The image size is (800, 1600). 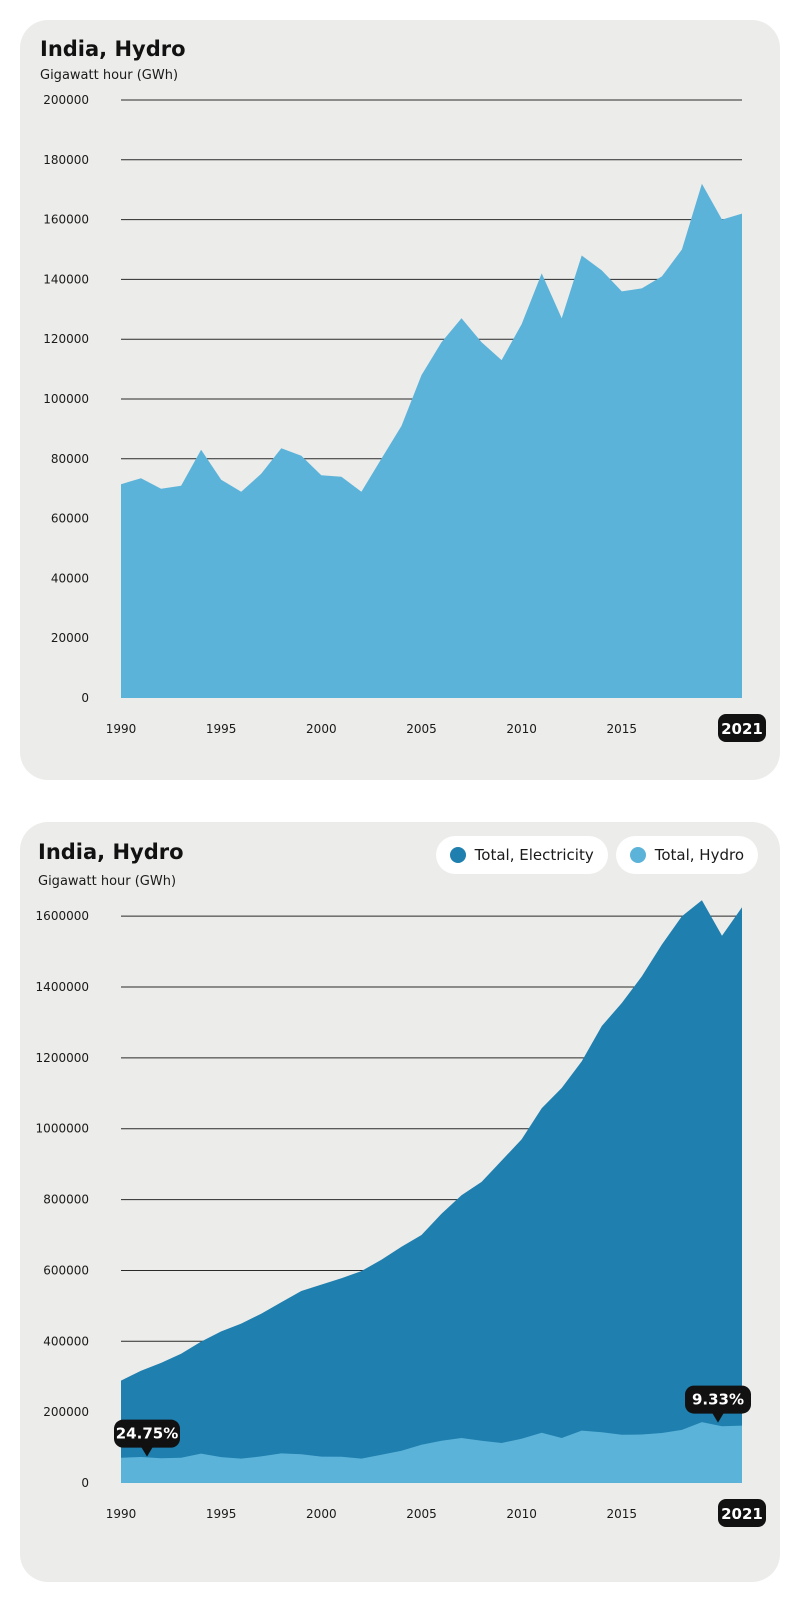 I want to click on legend-item-hydro: Total, Hydro, so click(x=686, y=855).